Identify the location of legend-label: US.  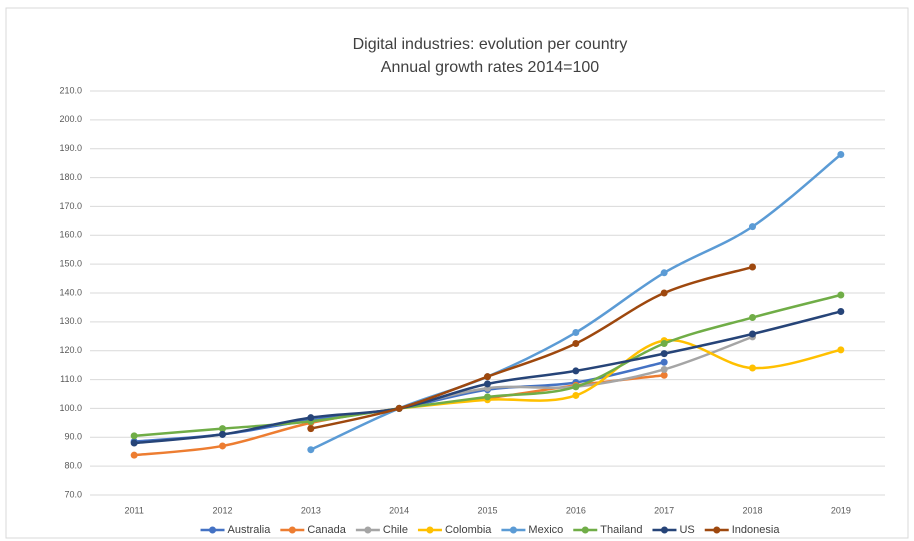
(686, 530).